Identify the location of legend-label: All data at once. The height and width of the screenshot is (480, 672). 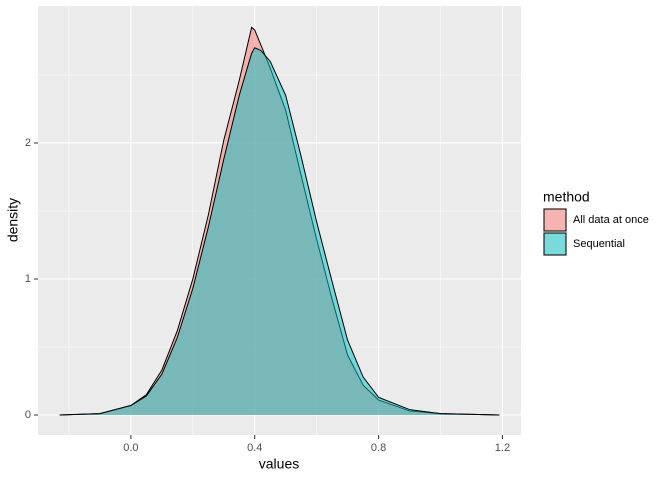
(611, 220).